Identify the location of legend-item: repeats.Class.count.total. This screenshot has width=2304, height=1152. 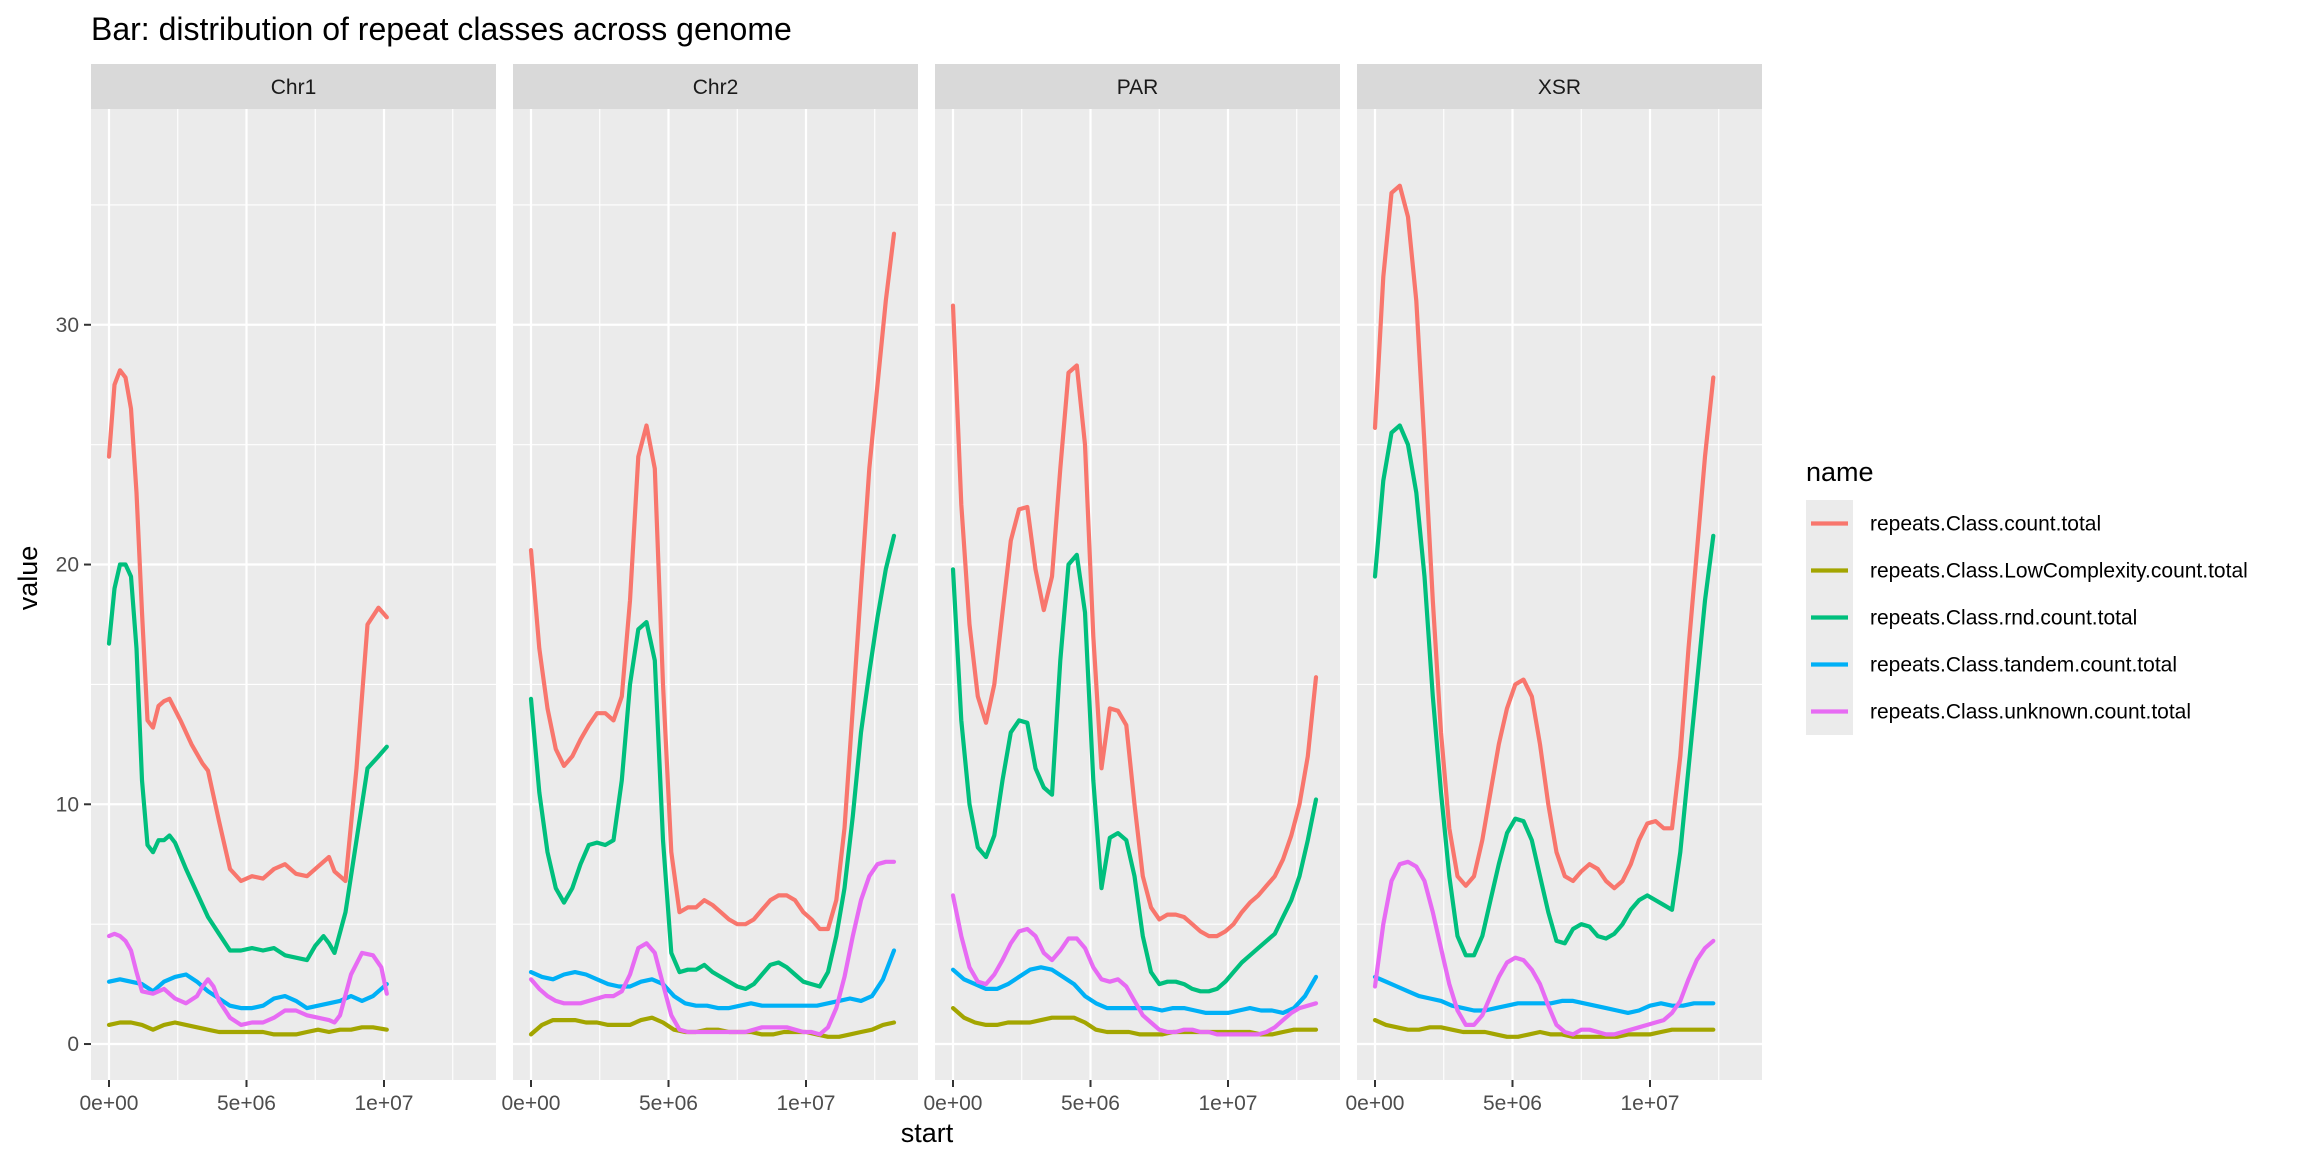
(1953, 523).